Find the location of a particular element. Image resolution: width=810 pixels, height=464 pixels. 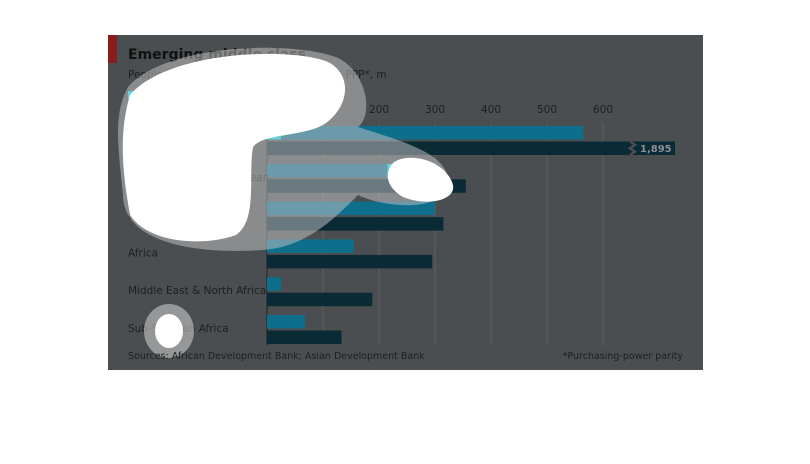

category-label: Africa is located at coordinates (143, 253).